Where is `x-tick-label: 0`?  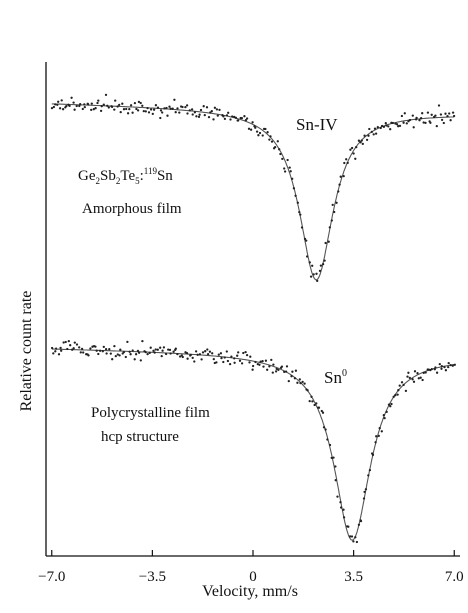
x-tick-label: 0 is located at coordinates (253, 577).